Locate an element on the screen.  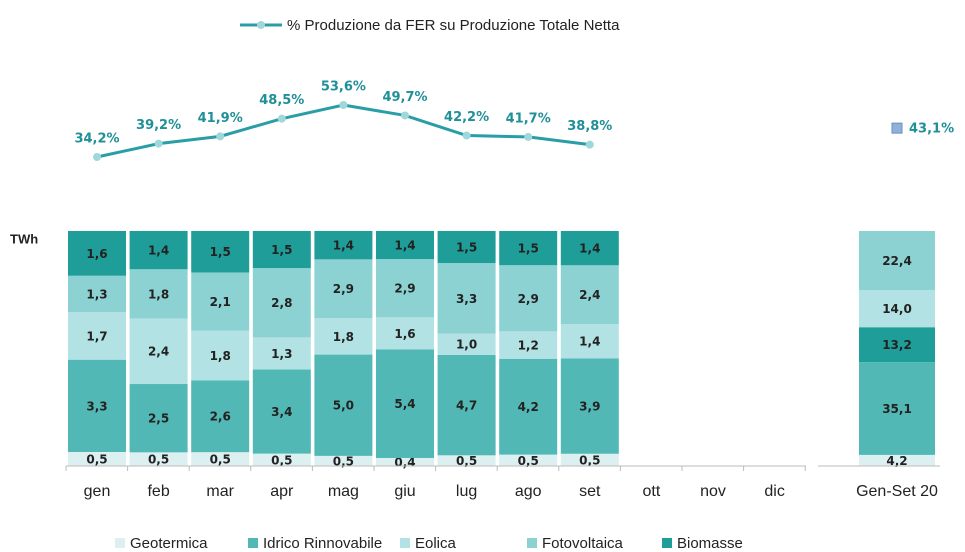
data-label: 2,1 is located at coordinates (220, 302).